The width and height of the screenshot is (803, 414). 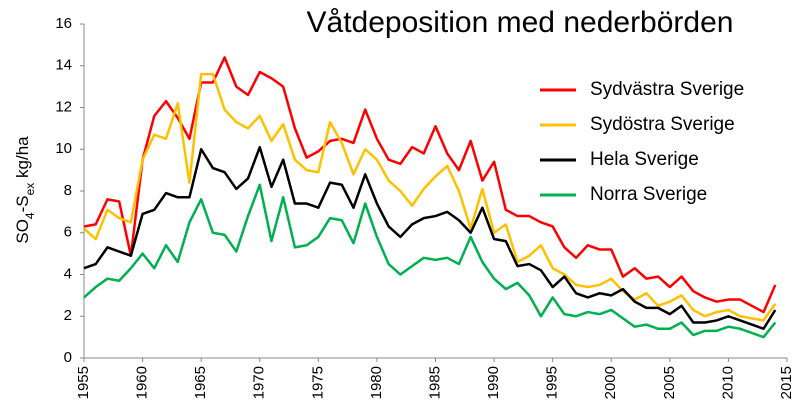 What do you see at coordinates (200, 382) in the screenshot?
I see `x-tick-label: 1965` at bounding box center [200, 382].